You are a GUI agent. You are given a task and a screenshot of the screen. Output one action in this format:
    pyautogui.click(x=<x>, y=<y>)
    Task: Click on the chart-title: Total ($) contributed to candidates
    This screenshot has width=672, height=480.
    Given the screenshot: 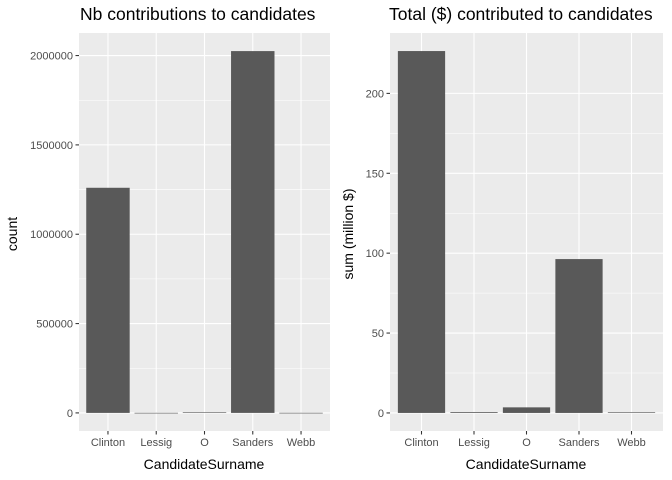 What is the action you would take?
    pyautogui.click(x=521, y=14)
    